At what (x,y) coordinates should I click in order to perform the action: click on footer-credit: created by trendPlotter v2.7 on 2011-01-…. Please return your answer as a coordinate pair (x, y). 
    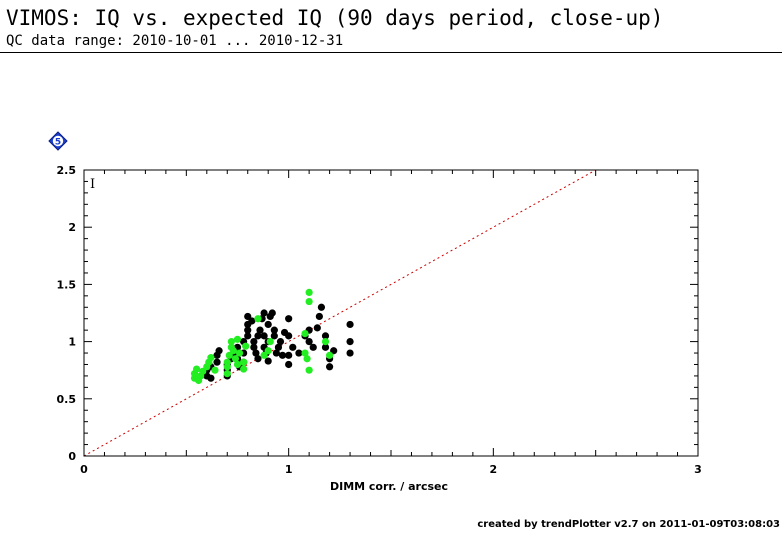
    Looking at the image, I should click on (628, 524).